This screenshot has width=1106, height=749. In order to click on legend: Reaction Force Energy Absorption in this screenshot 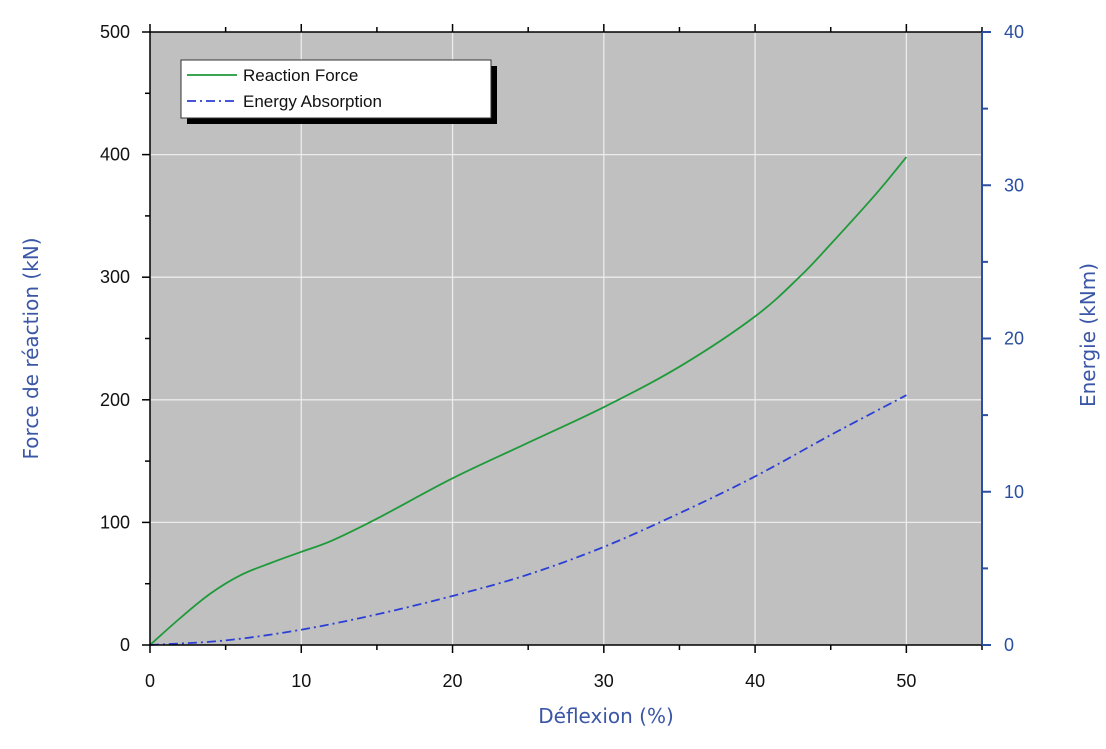, I will do `click(338, 91)`.